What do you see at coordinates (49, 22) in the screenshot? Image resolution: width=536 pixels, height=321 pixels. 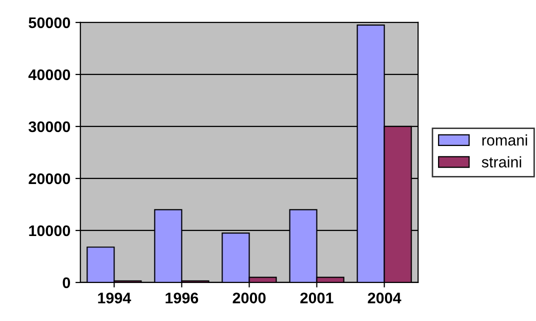 I see `y-tick-label: 50000` at bounding box center [49, 22].